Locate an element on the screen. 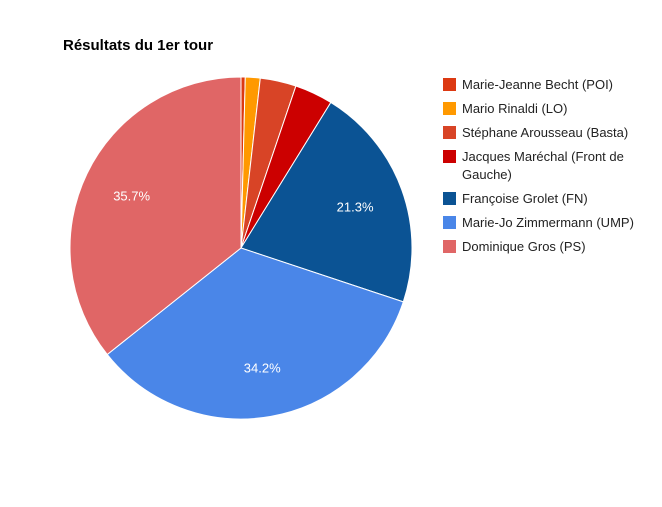 The image size is (662, 507). legend-label: Marie-Jo Zimmermann (UMP) is located at coordinates (548, 222).